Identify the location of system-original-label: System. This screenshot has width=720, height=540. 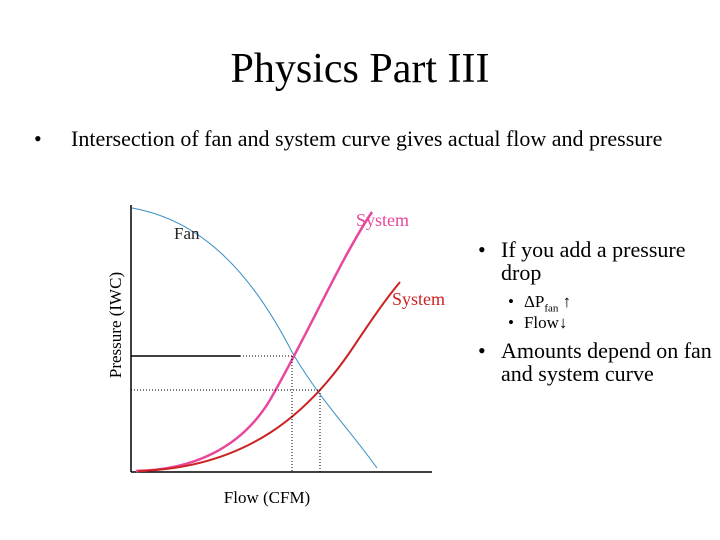
(418, 299).